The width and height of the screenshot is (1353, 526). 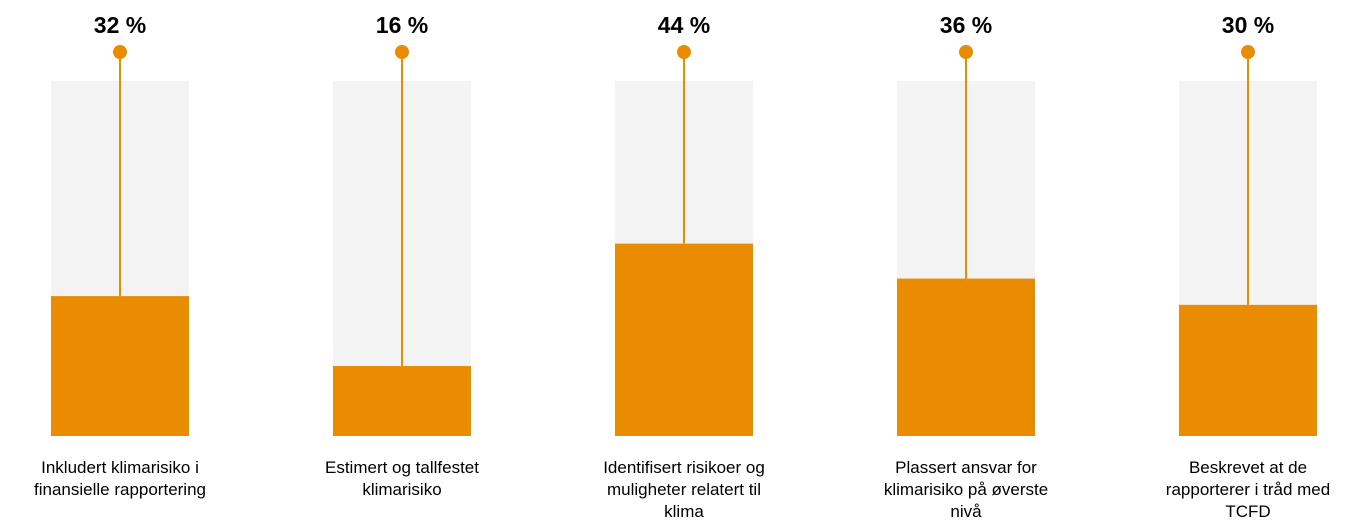 I want to click on category-label-line: nivå, so click(x=966, y=511).